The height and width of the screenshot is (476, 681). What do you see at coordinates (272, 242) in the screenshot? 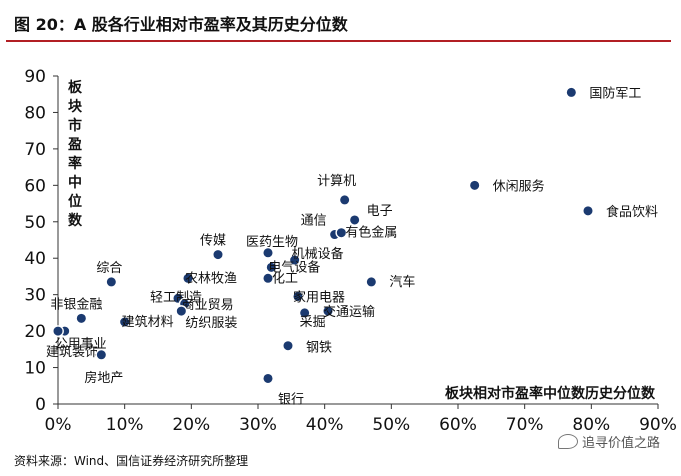
I see `data-point-label: 医药生物` at bounding box center [272, 242].